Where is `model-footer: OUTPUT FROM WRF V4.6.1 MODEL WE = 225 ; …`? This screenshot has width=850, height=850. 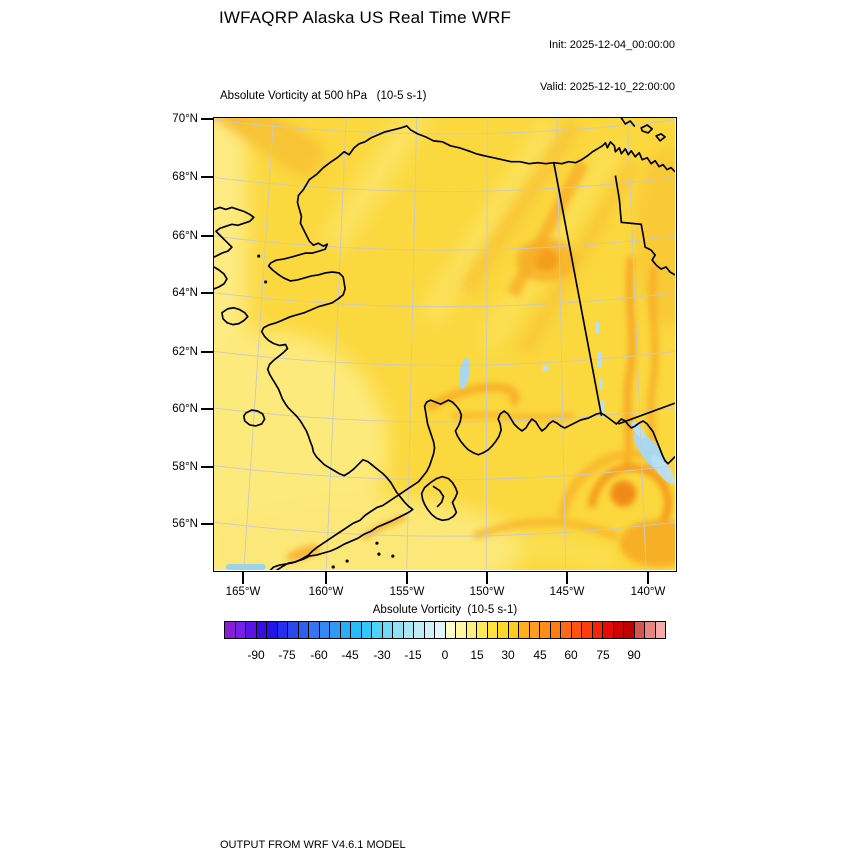
model-footer: OUTPUT FROM WRF V4.6.1 MODEL WE = 225 ; … is located at coordinates (436, 831).